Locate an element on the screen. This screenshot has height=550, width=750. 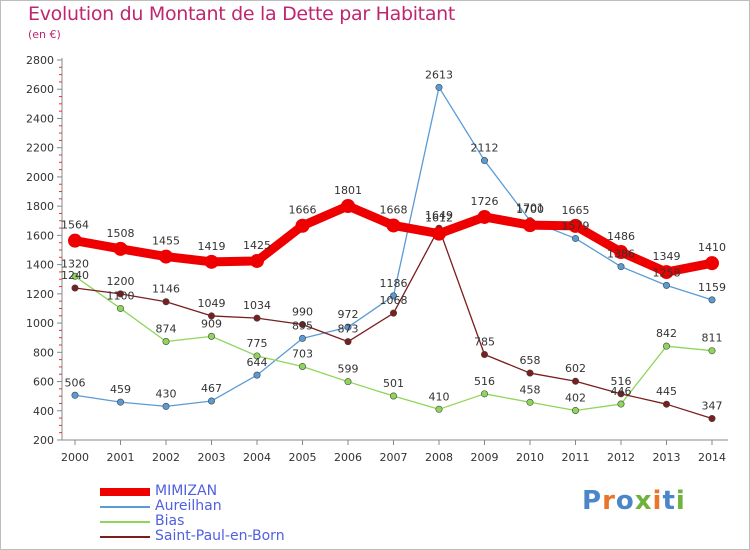
data-label: 1100 is located at coordinates (121, 295).